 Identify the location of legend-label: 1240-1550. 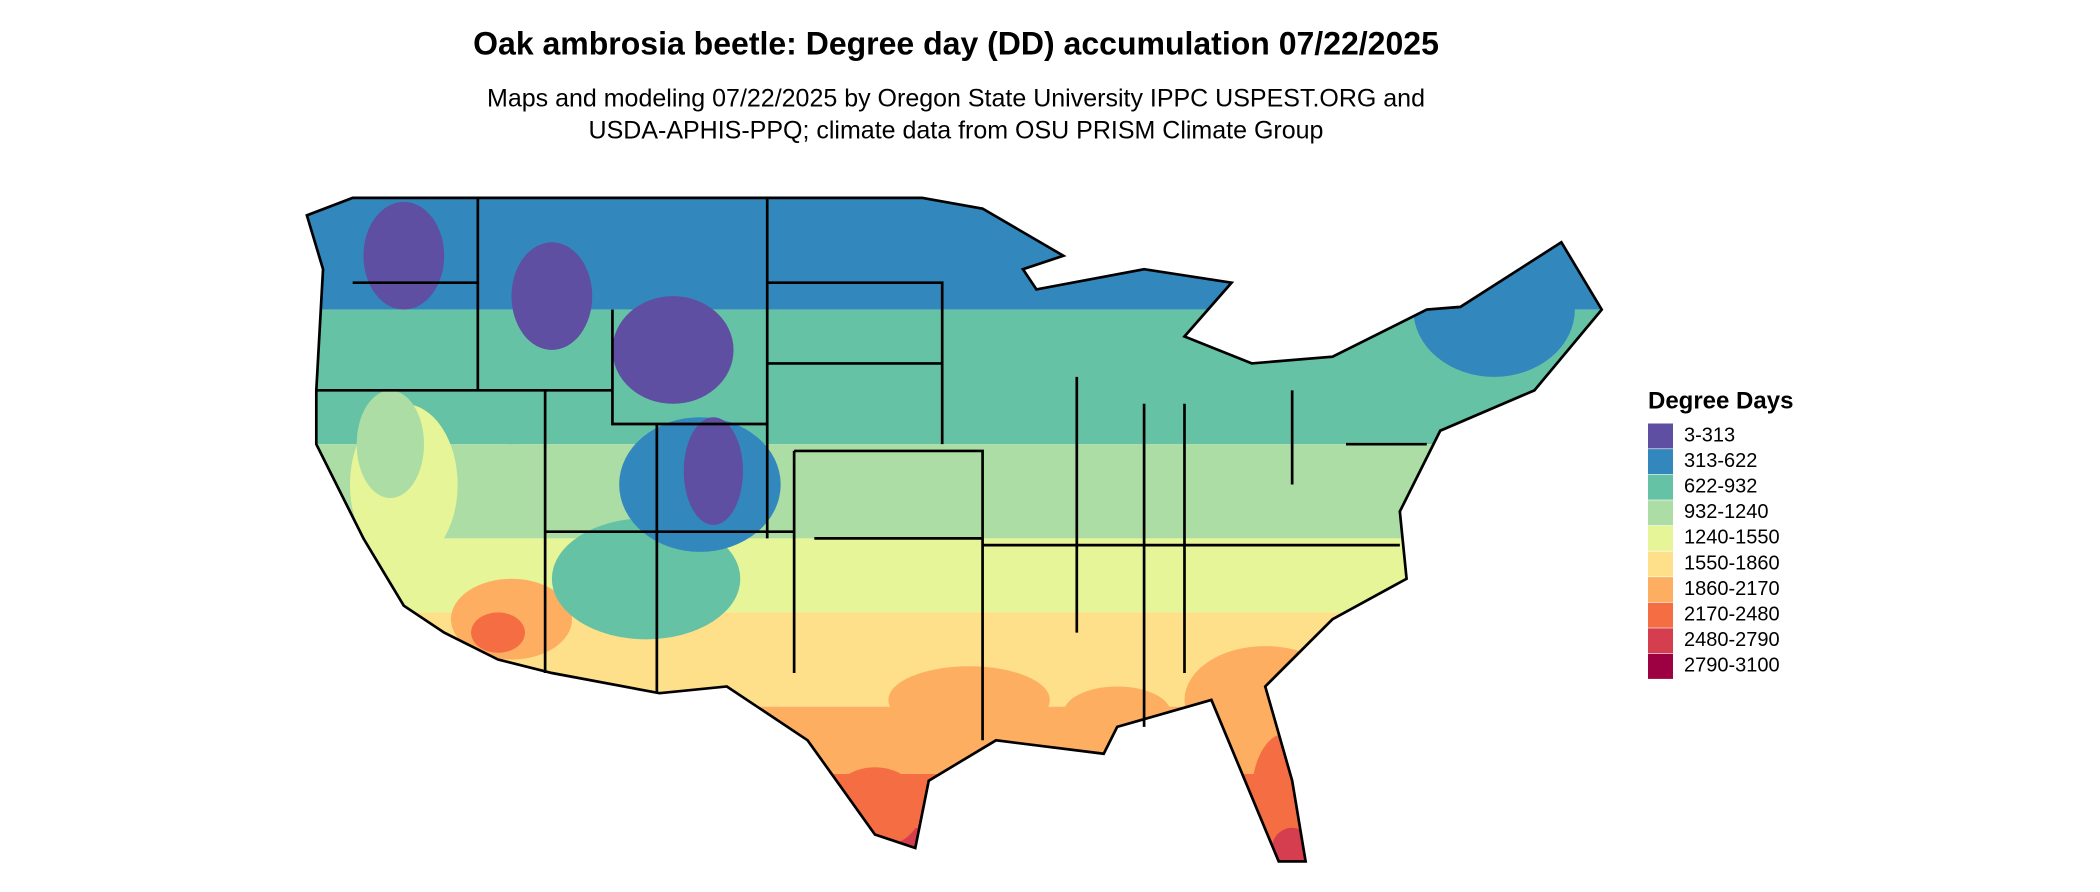
(1732, 538).